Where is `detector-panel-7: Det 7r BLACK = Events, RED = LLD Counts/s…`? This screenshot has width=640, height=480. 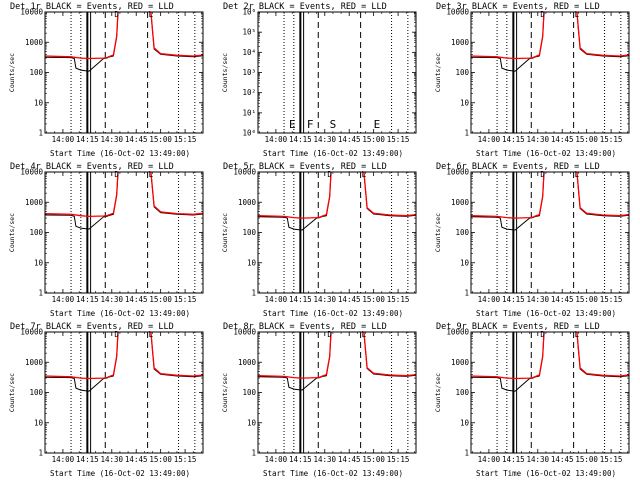
detector-panel-7: Det 7r BLACK = Events, RED = LLD Counts/s… is located at coordinates (106, 400).